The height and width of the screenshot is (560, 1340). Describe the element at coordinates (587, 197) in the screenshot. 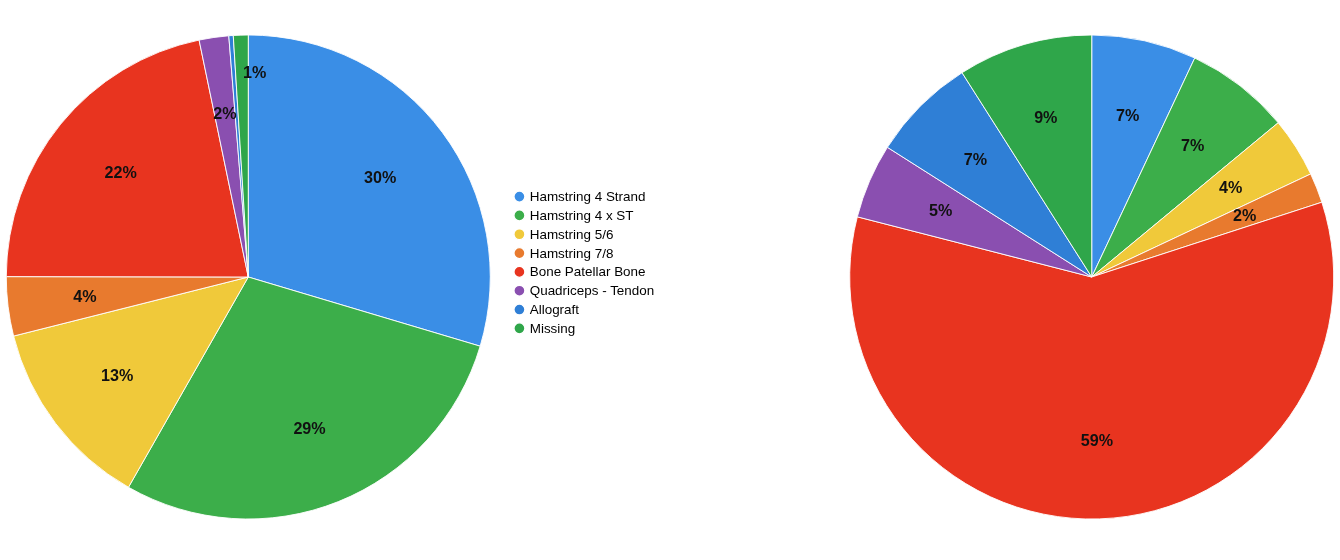

I see `legend-label: Hamstring 4 Strand` at that location.